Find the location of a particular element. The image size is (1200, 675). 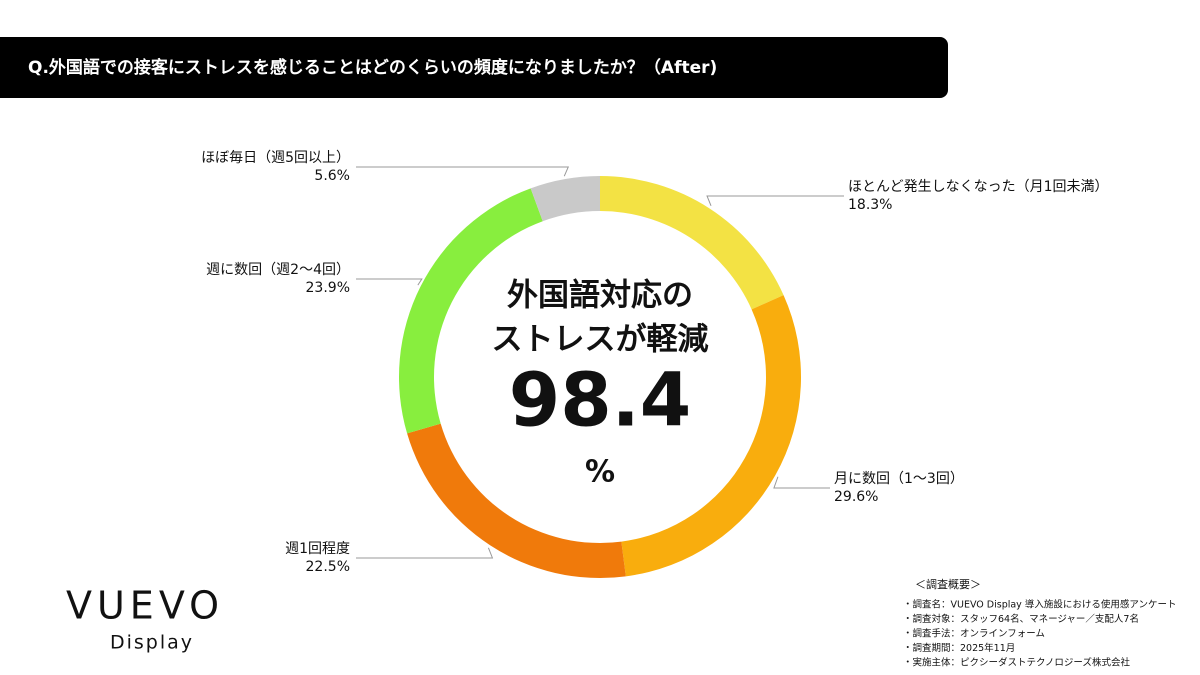

note-item: ・調査期間：2025年11月 is located at coordinates (959, 648).